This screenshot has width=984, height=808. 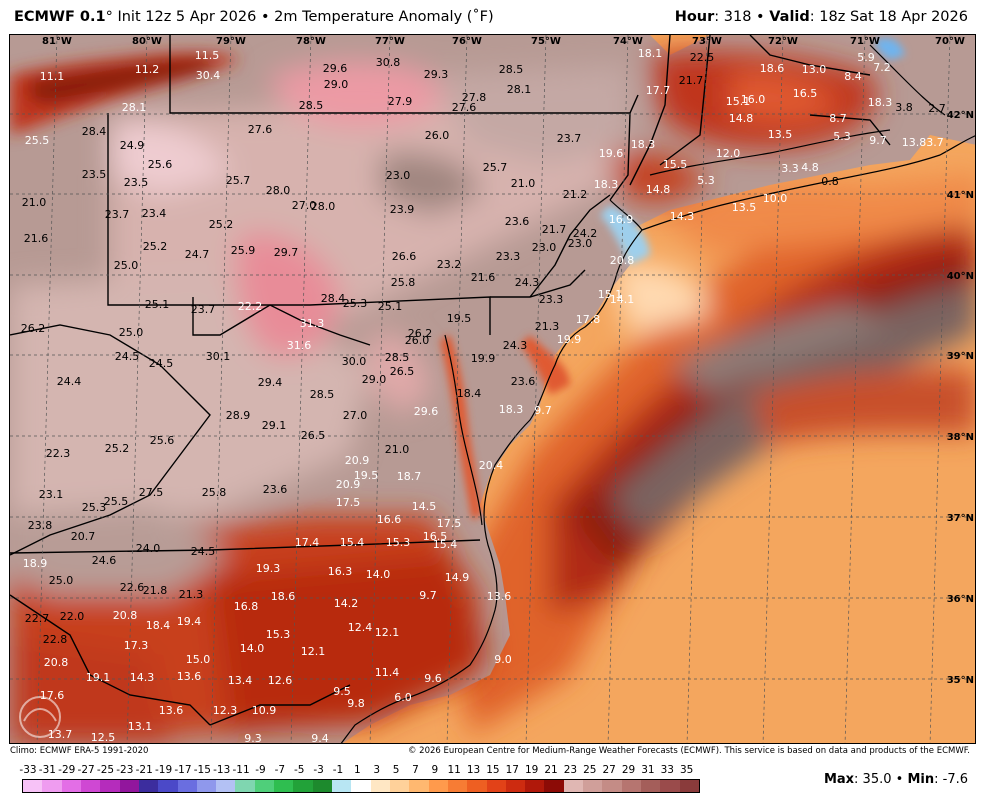 What do you see at coordinates (160, 164) in the screenshot?
I see `anomaly-value-label: 25.6` at bounding box center [160, 164].